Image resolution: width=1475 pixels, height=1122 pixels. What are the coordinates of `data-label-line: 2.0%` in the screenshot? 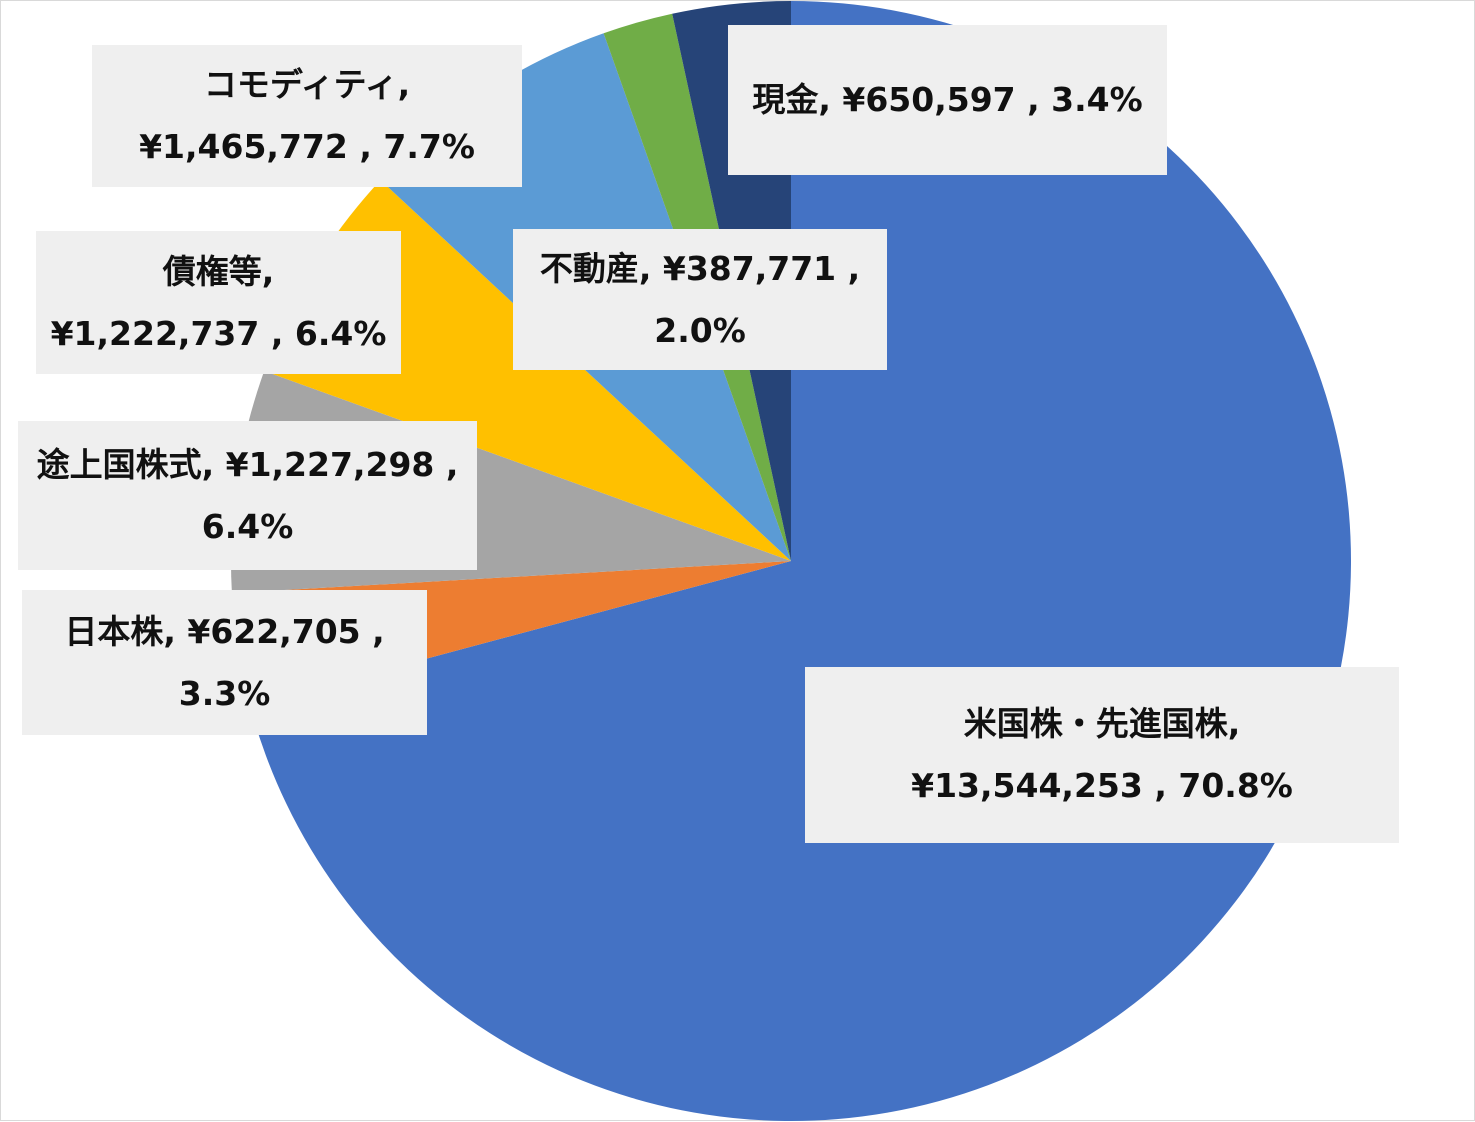 It's located at (700, 330).